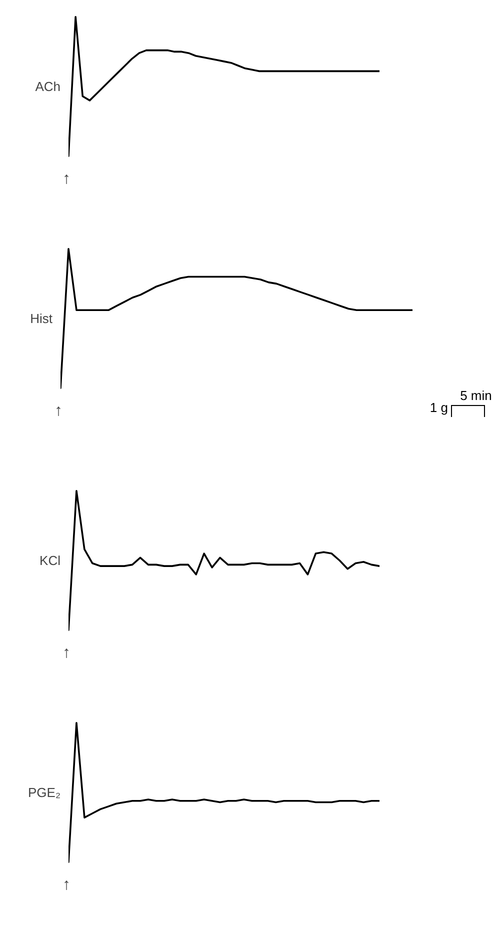 Image resolution: width=499 pixels, height=931 pixels. What do you see at coordinates (438, 408) in the screenshot?
I see `text: 1 g` at bounding box center [438, 408].